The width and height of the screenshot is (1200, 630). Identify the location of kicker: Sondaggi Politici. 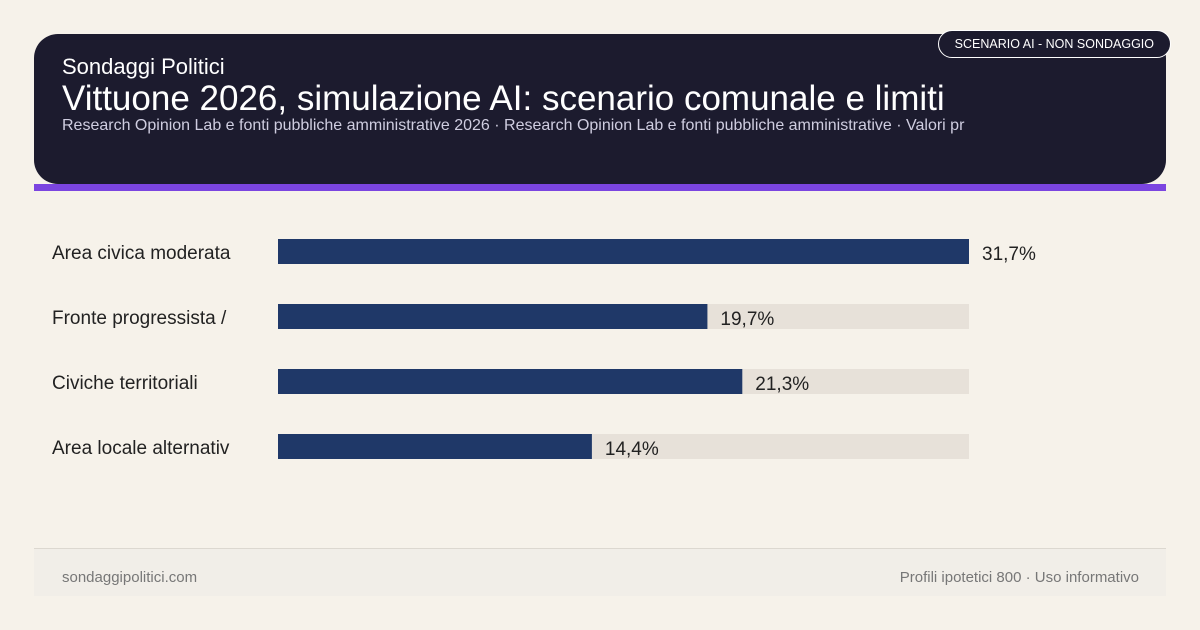
(143, 66).